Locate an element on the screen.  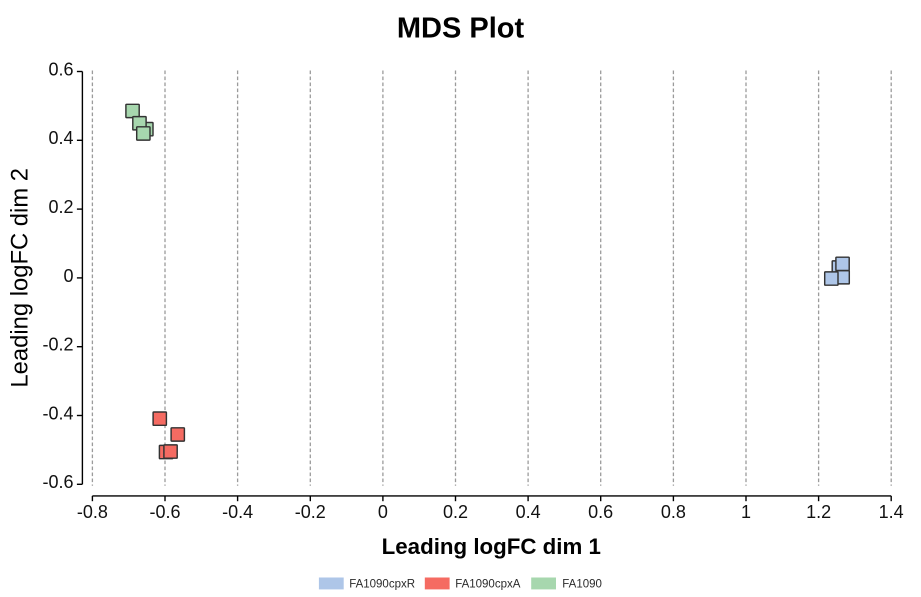
svg-text: FA1090cpxR is located at coordinates (382, 585).